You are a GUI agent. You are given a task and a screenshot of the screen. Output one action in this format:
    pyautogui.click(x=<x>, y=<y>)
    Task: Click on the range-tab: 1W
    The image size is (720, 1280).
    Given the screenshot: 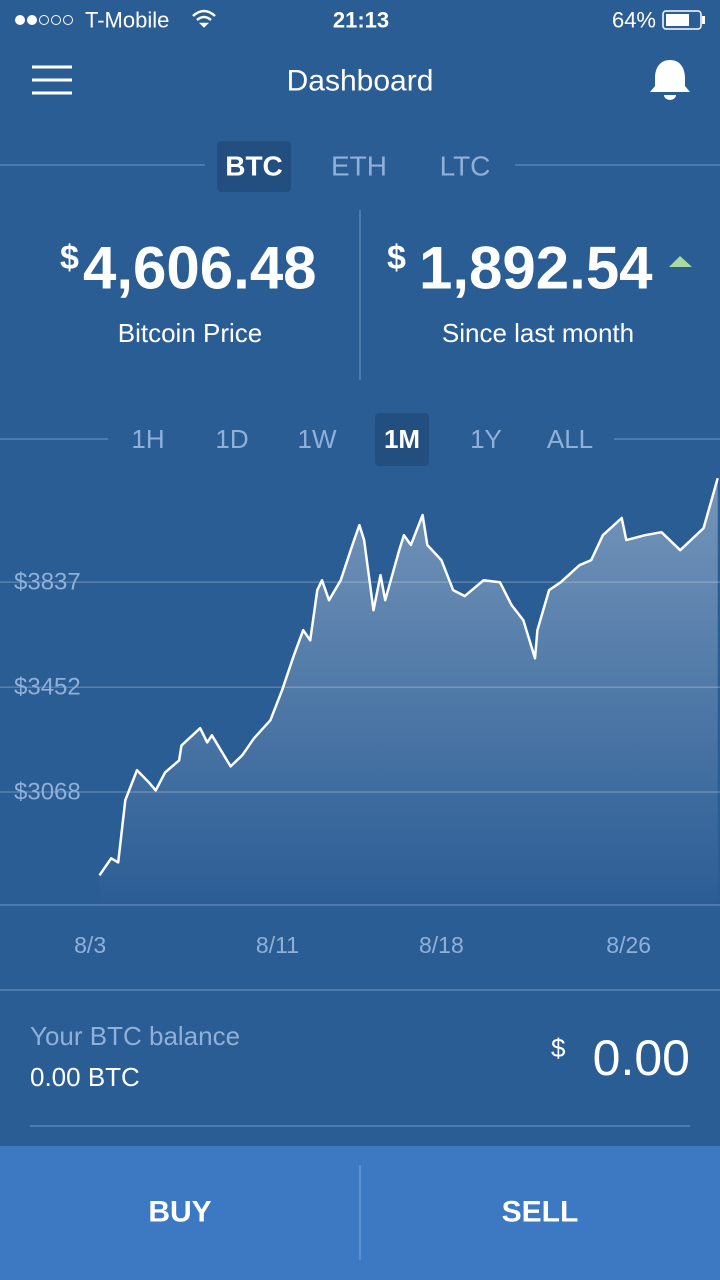 What is the action you would take?
    pyautogui.click(x=317, y=439)
    